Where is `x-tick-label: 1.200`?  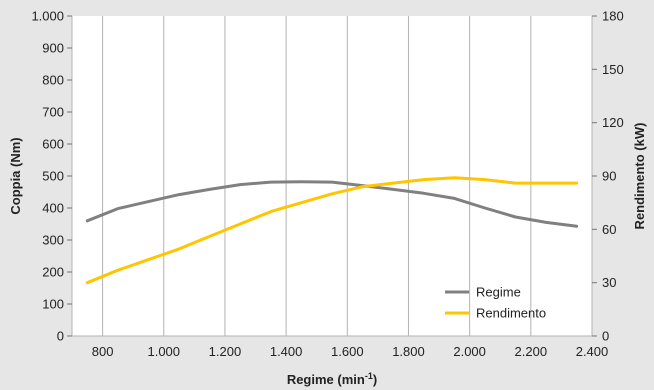
x-tick-label: 1.200 is located at coordinates (225, 351).